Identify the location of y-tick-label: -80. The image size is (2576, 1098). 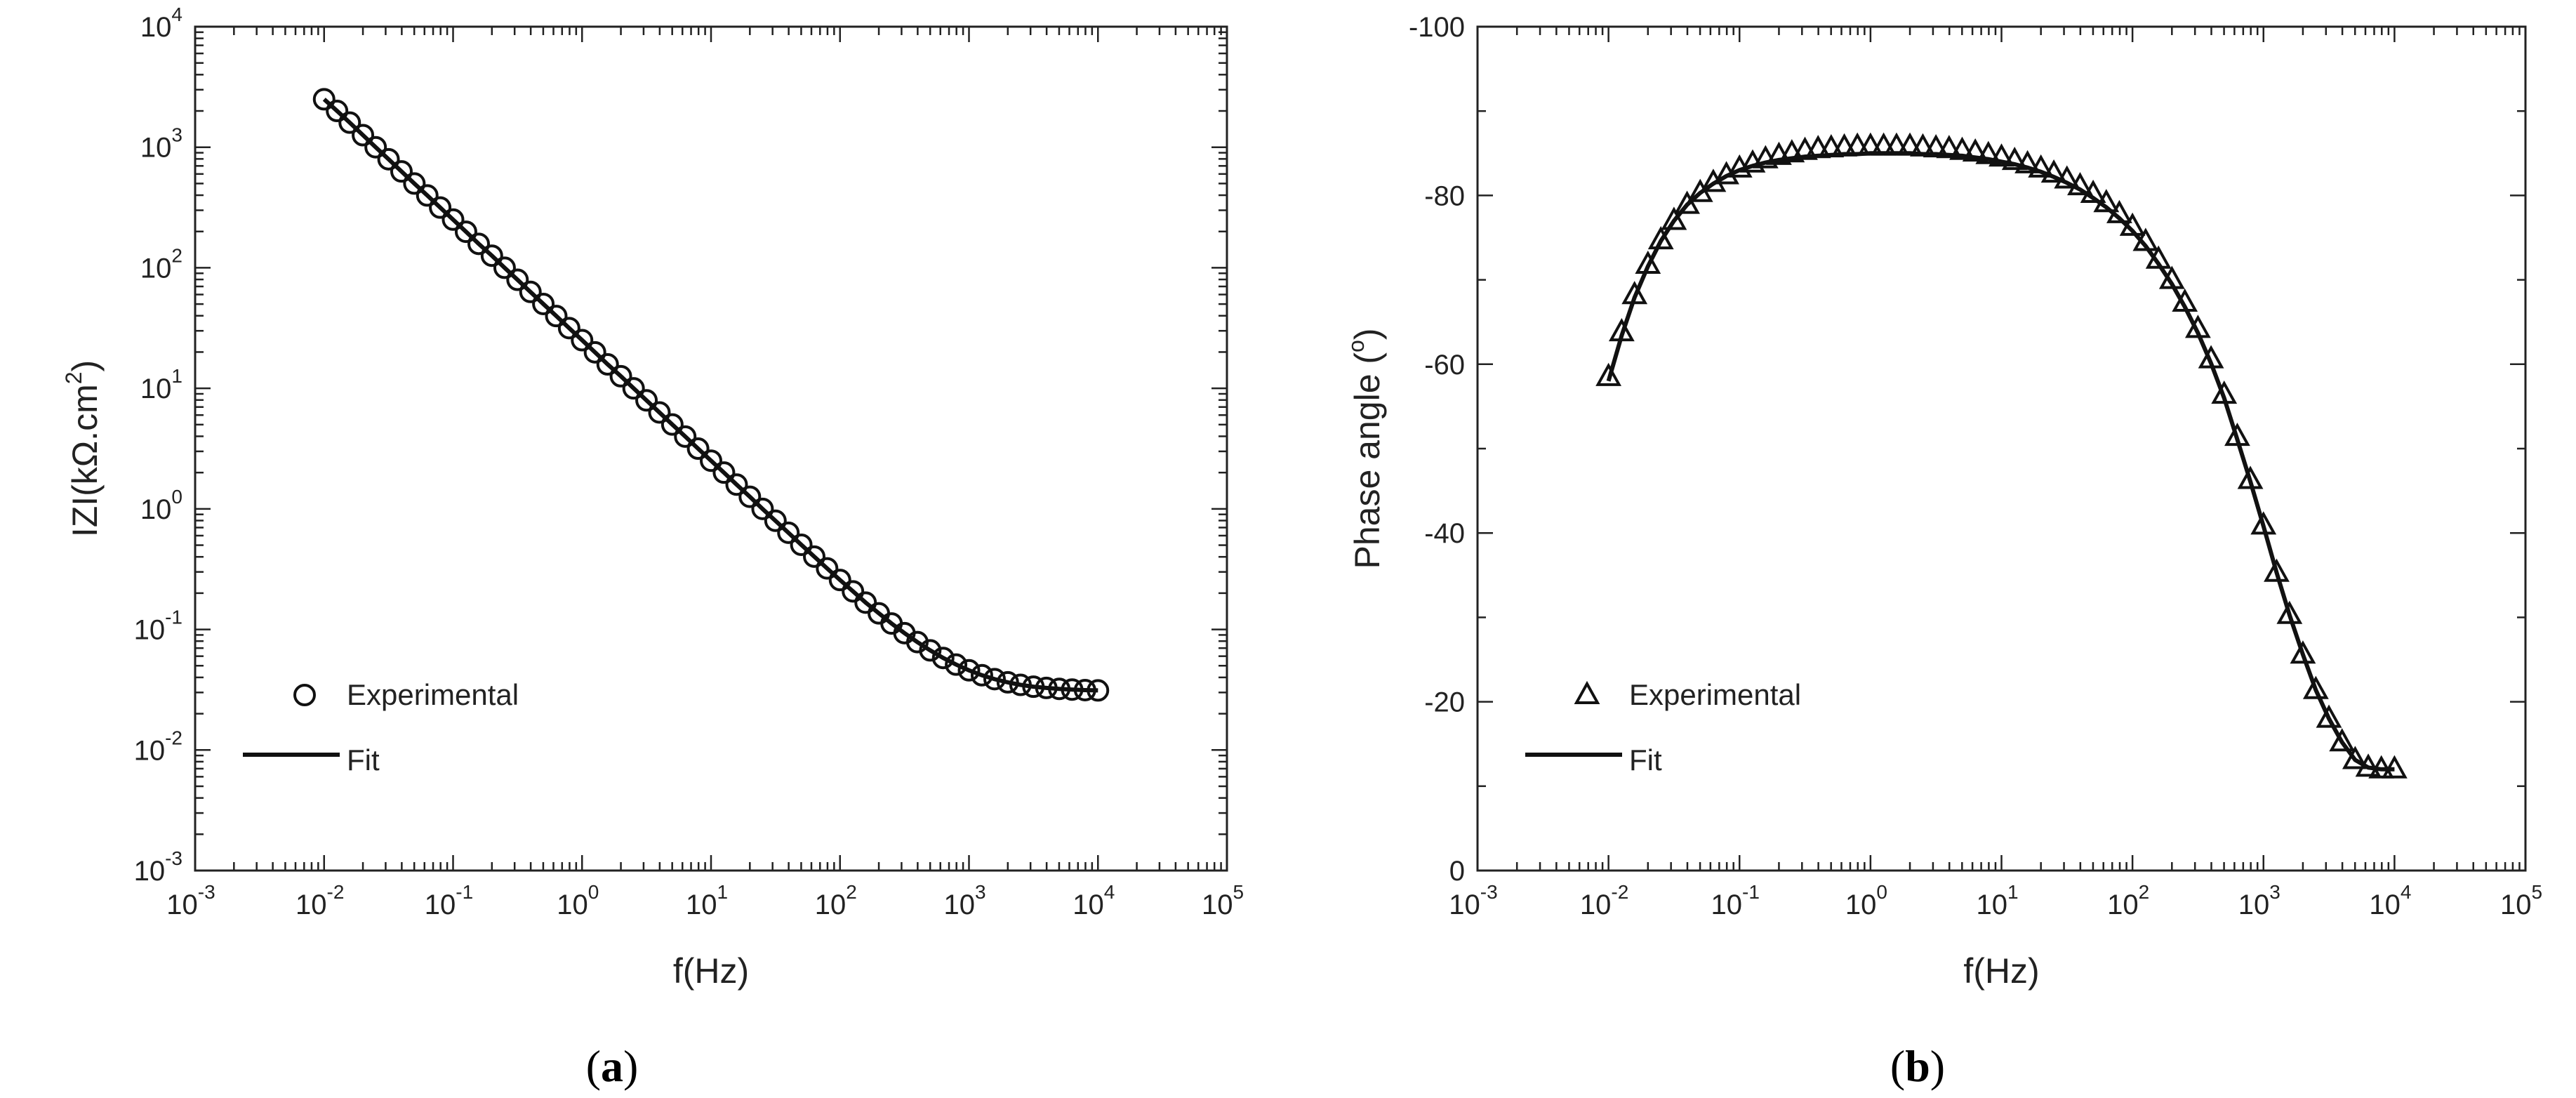
(1445, 196).